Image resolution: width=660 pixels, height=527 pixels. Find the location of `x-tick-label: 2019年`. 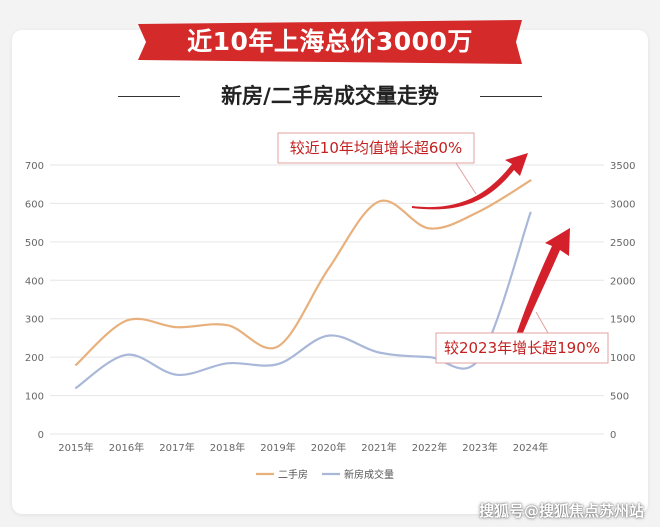

x-tick-label: 2019年 is located at coordinates (277, 447).